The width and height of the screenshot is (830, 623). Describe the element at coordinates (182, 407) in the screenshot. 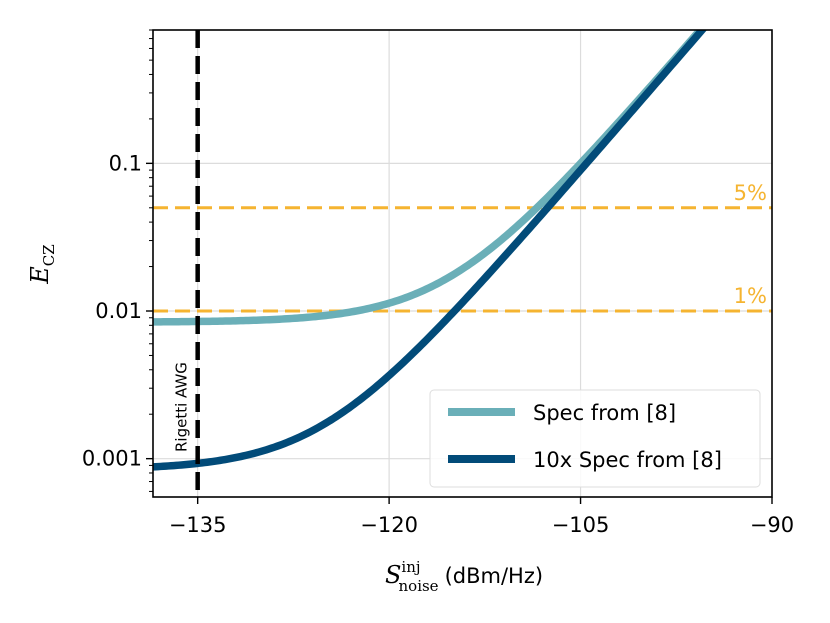

I see `vline-label-rigetti-awg: Rigetti AWG` at that location.